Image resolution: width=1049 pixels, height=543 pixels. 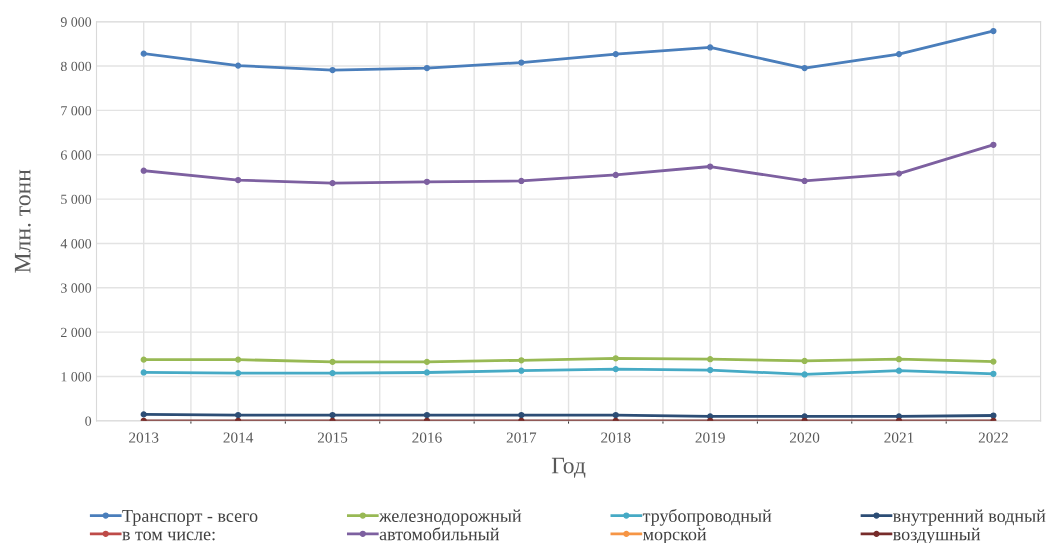 I want to click on y-tick-label: 4 000, so click(x=76, y=244).